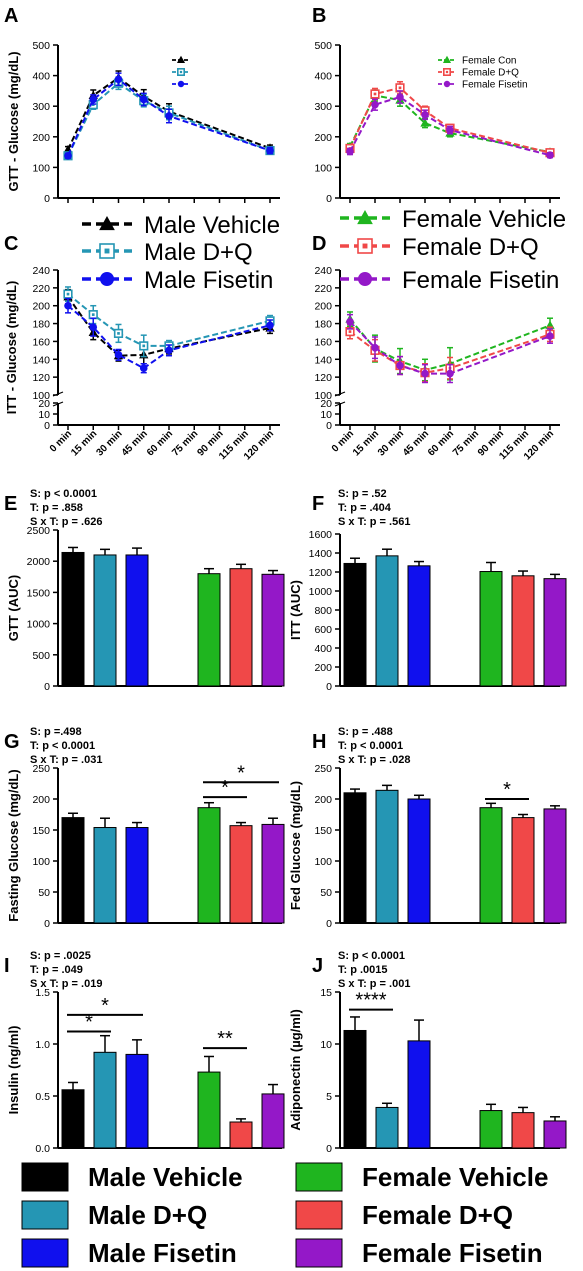 The image size is (583, 1271). Describe the element at coordinates (41, 77) in the screenshot. I see `y-tick-label: 400` at that location.